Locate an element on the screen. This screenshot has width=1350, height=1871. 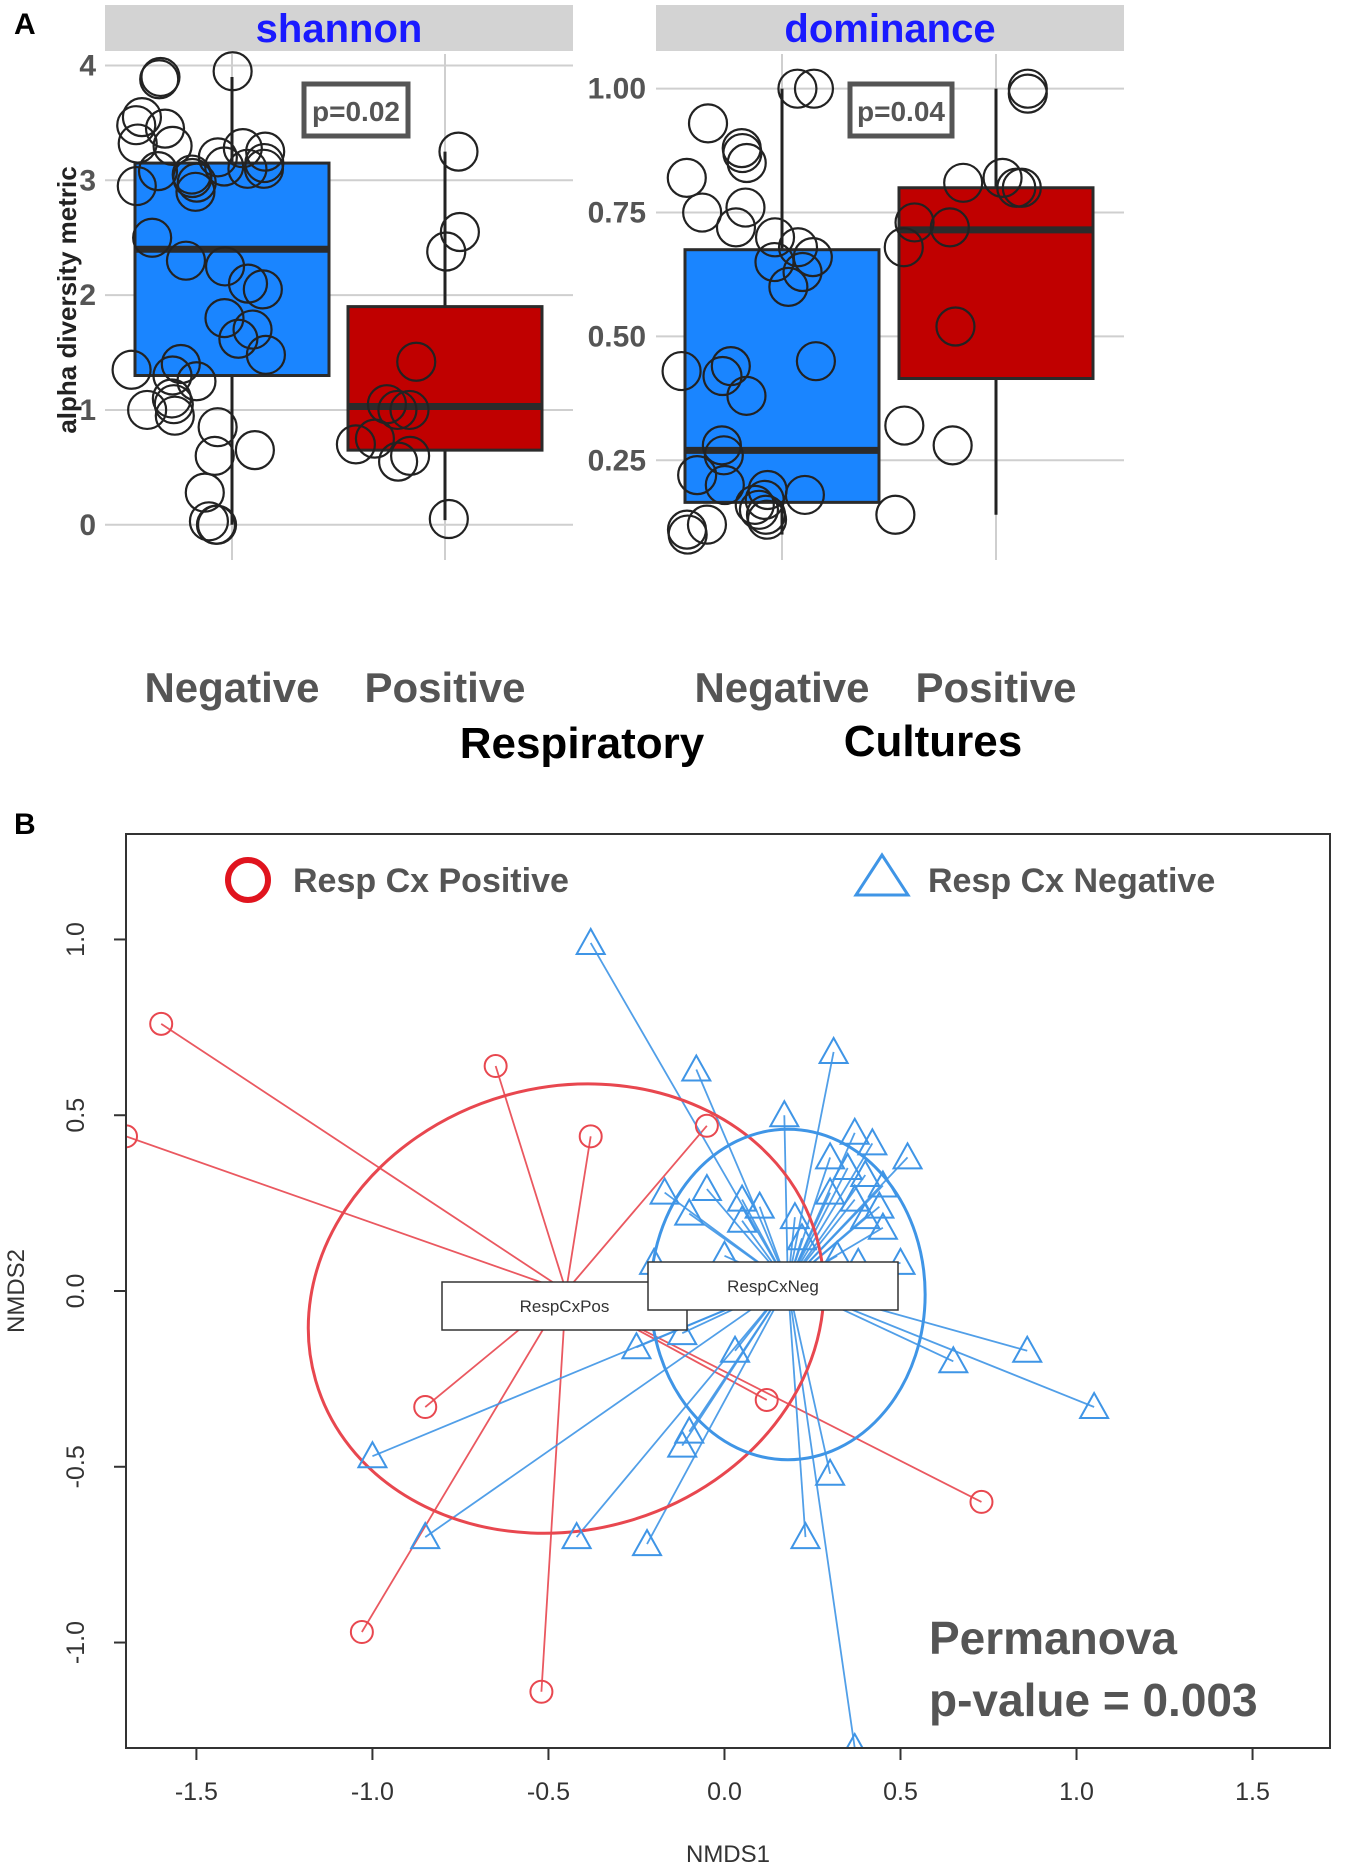
centroid-label: RespCxNeg is located at coordinates (773, 1286).